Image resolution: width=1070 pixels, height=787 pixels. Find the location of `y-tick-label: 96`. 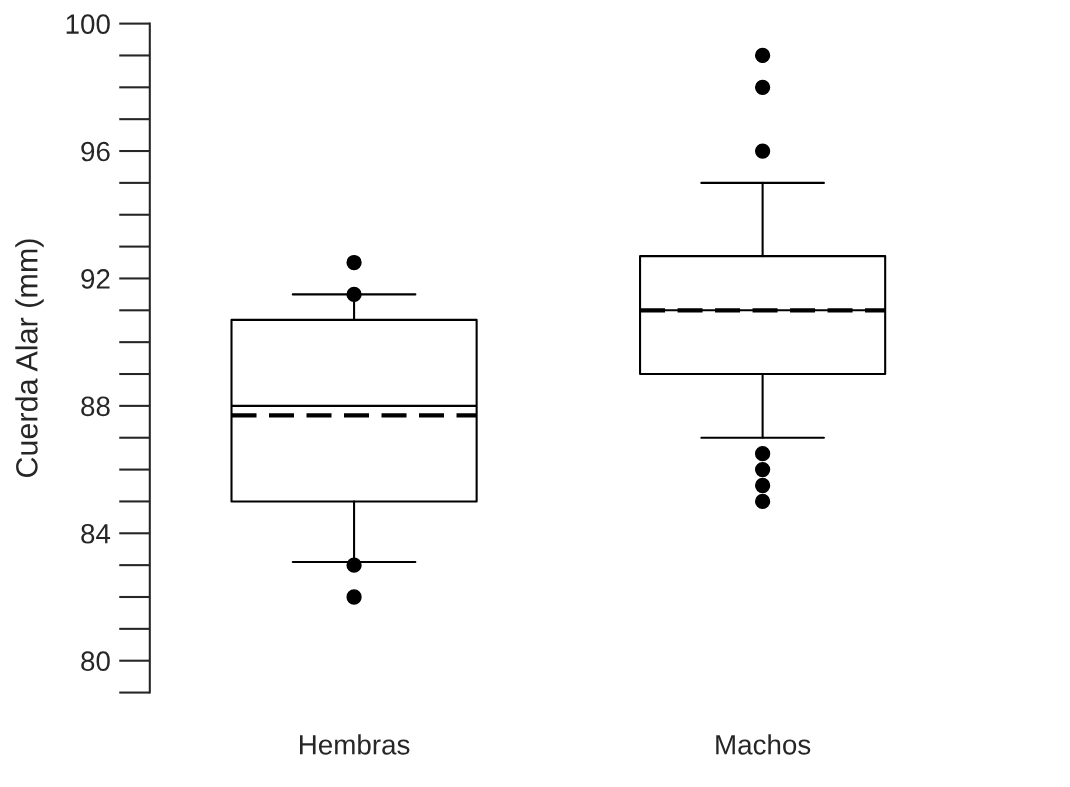

y-tick-label: 96 is located at coordinates (95, 151).